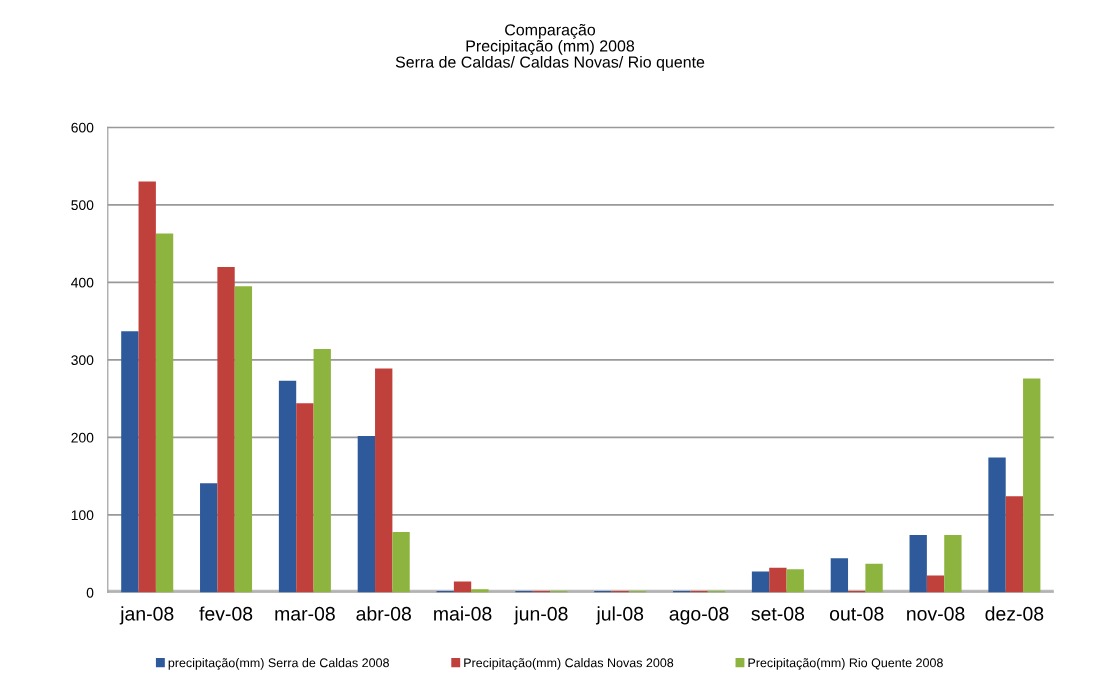 This screenshot has height=681, width=1100. Describe the element at coordinates (82, 127) in the screenshot. I see `y-tick-label: 600` at that location.